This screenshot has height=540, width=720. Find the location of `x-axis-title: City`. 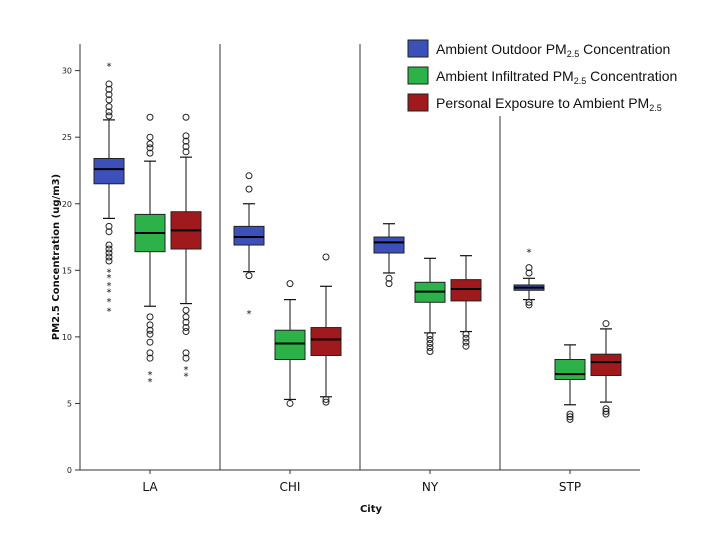

x-axis-title: City is located at coordinates (371, 509).